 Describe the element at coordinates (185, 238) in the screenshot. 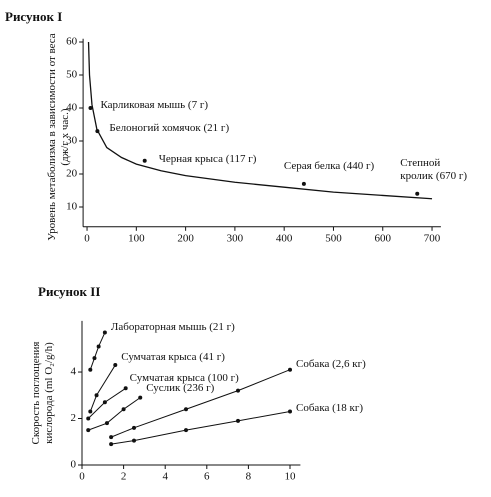

I see `x-tick-label: 200` at that location.